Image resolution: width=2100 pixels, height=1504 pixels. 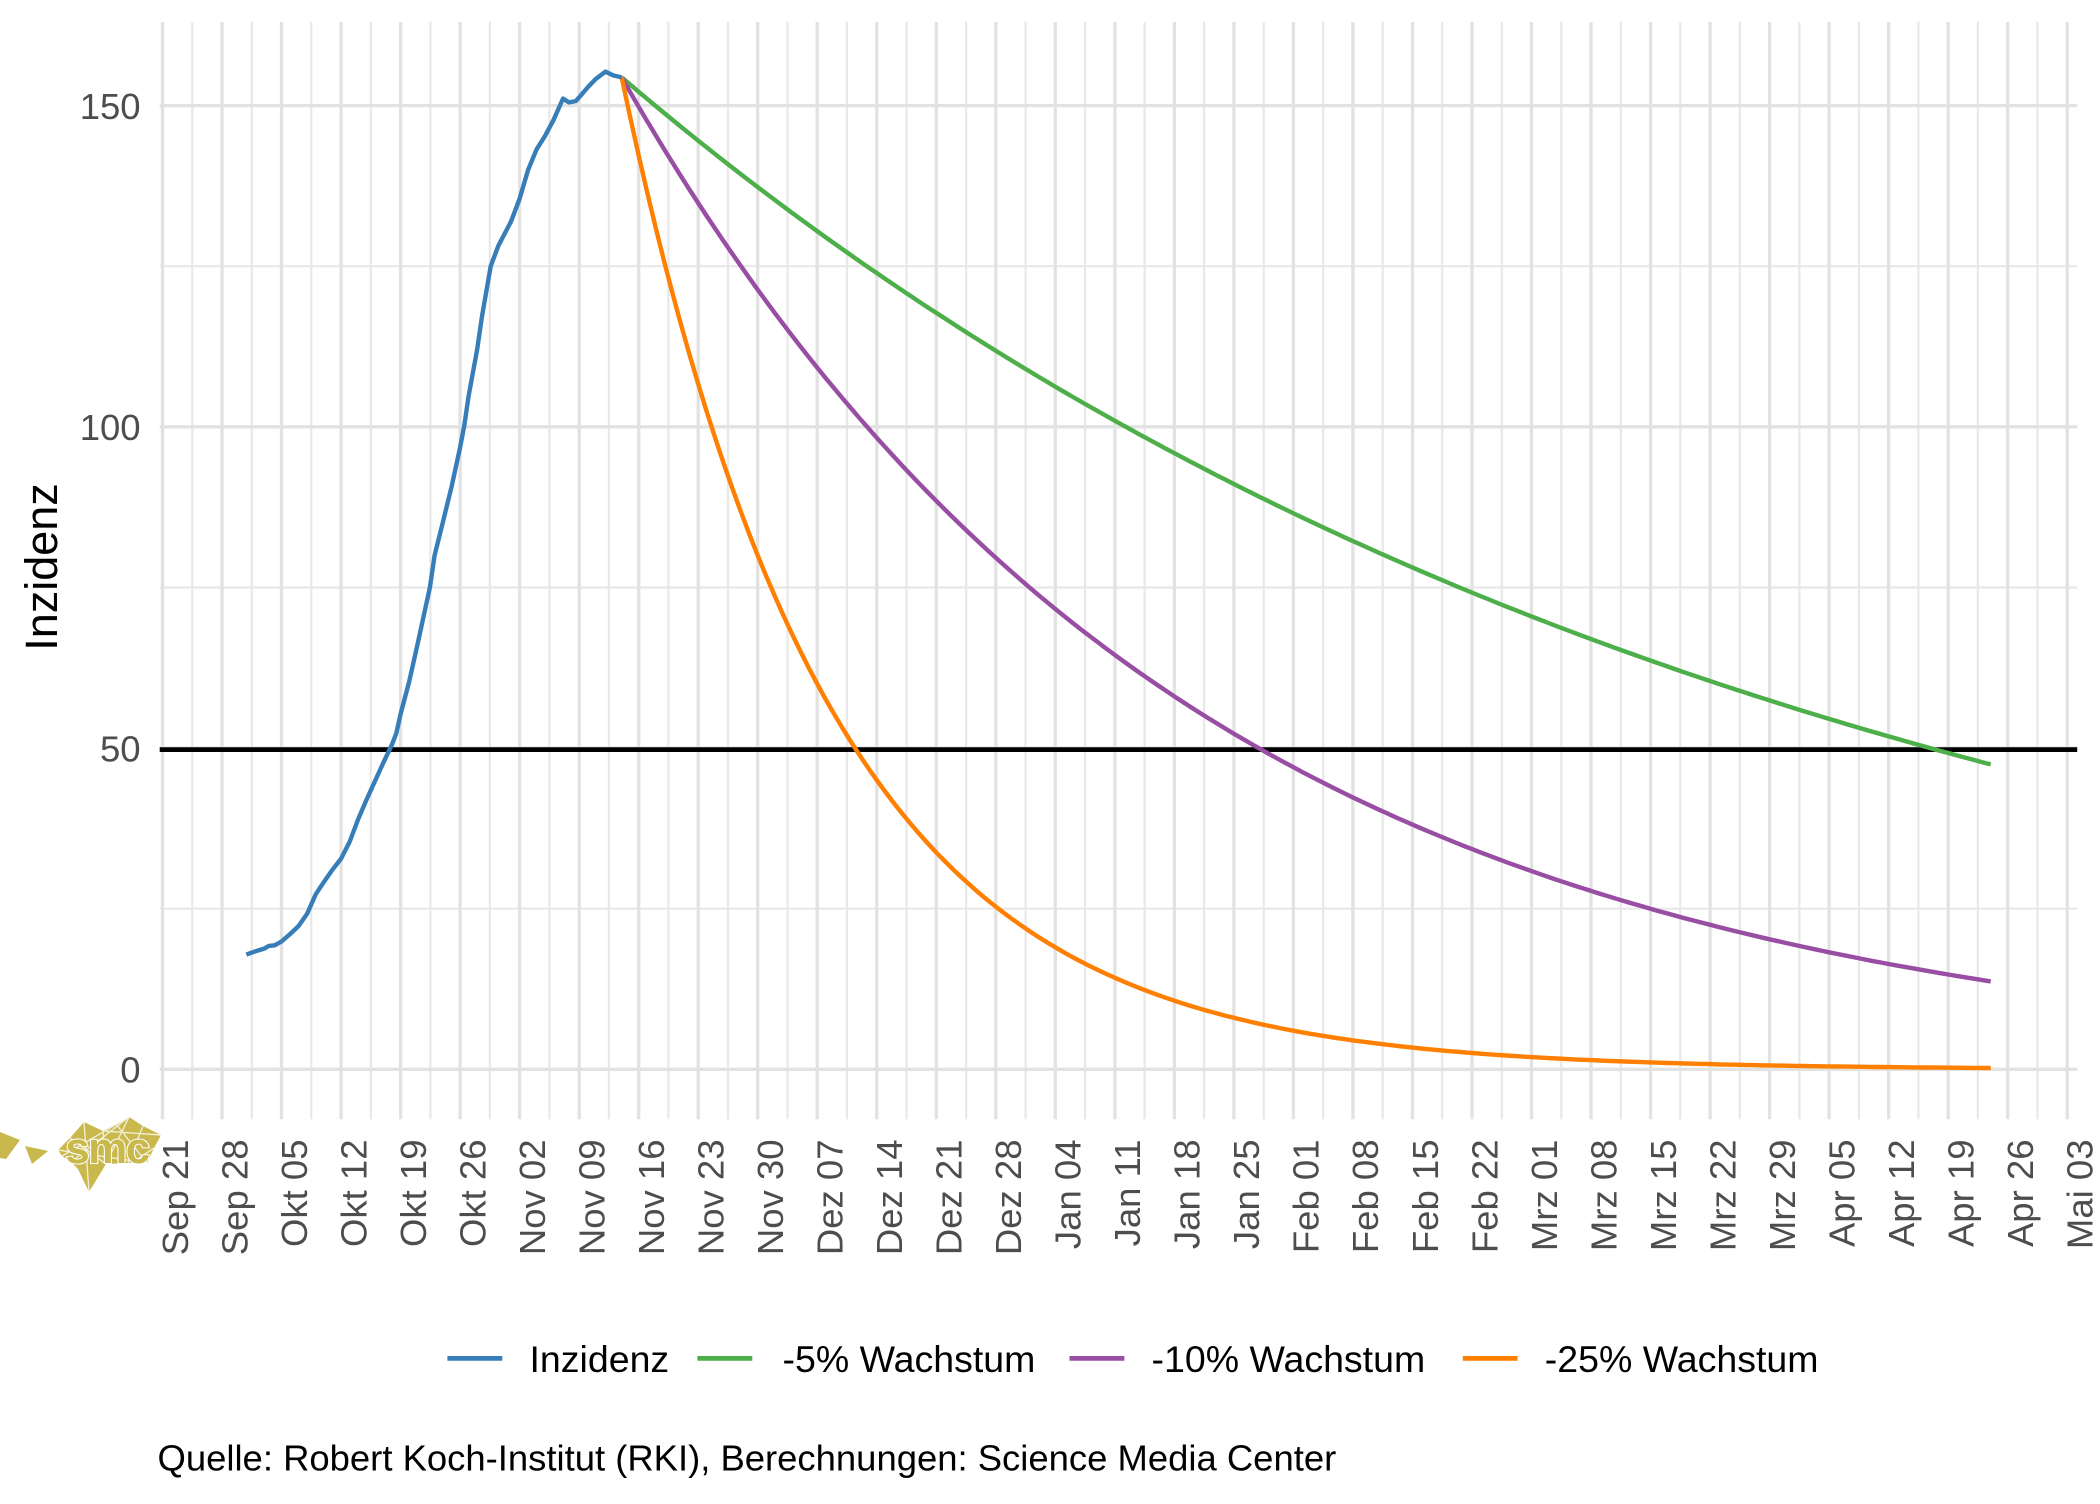 I want to click on svg-text: Mrz 15, so click(x=1663, y=1196).